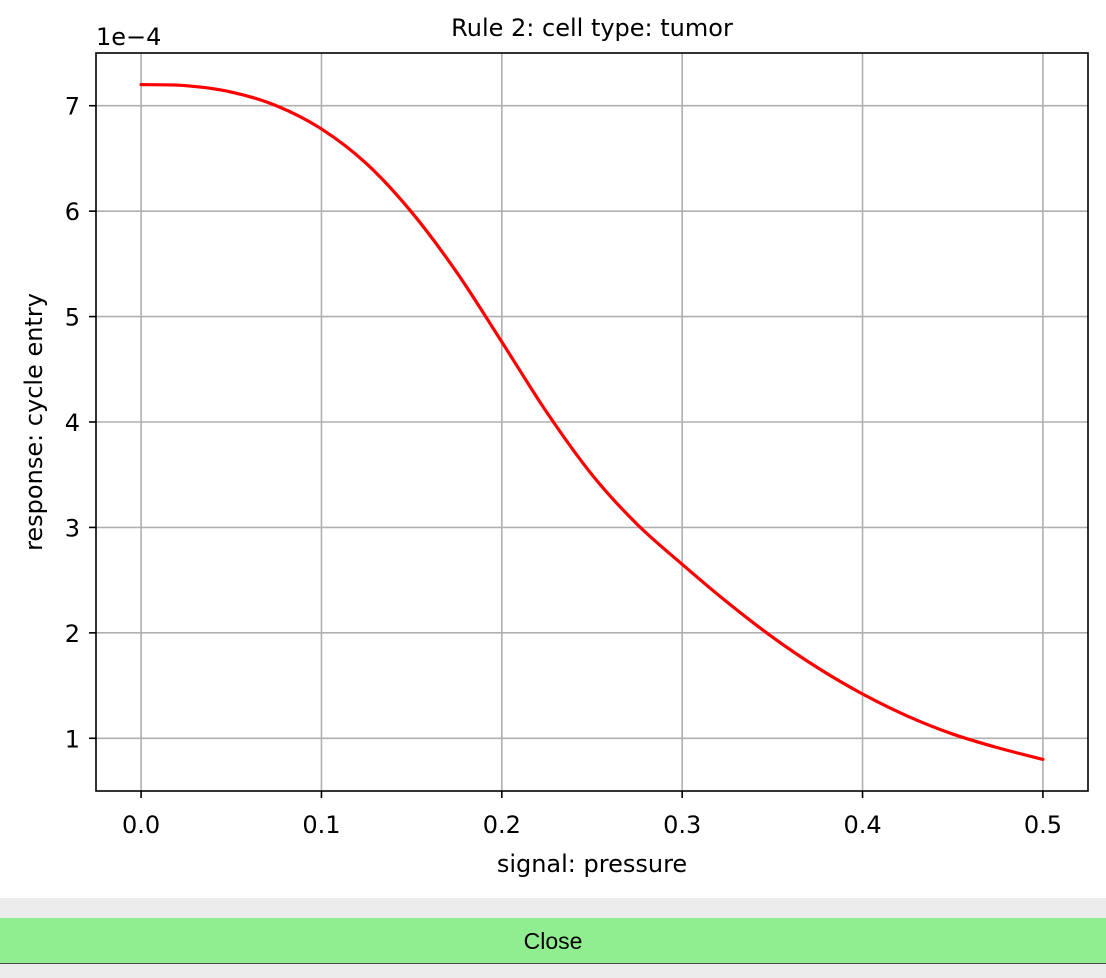 The image size is (1106, 978). What do you see at coordinates (321, 825) in the screenshot?
I see `x-tick-label: 0.1` at bounding box center [321, 825].